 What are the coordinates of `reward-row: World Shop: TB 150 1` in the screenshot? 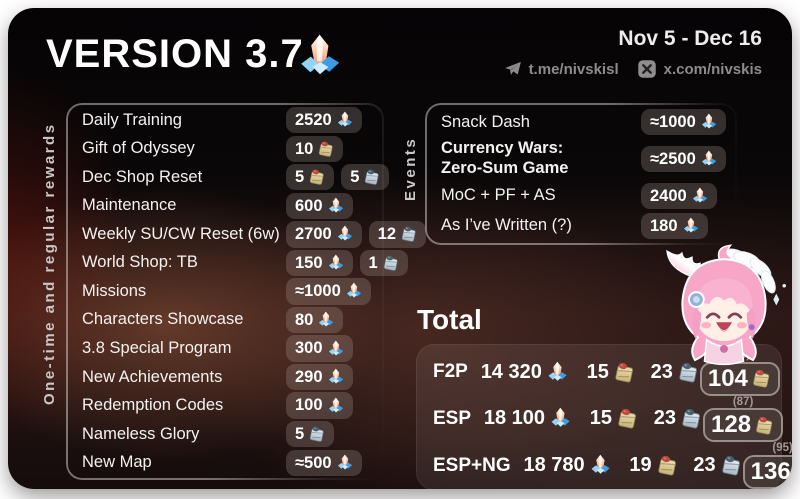 It's located at (237, 263).